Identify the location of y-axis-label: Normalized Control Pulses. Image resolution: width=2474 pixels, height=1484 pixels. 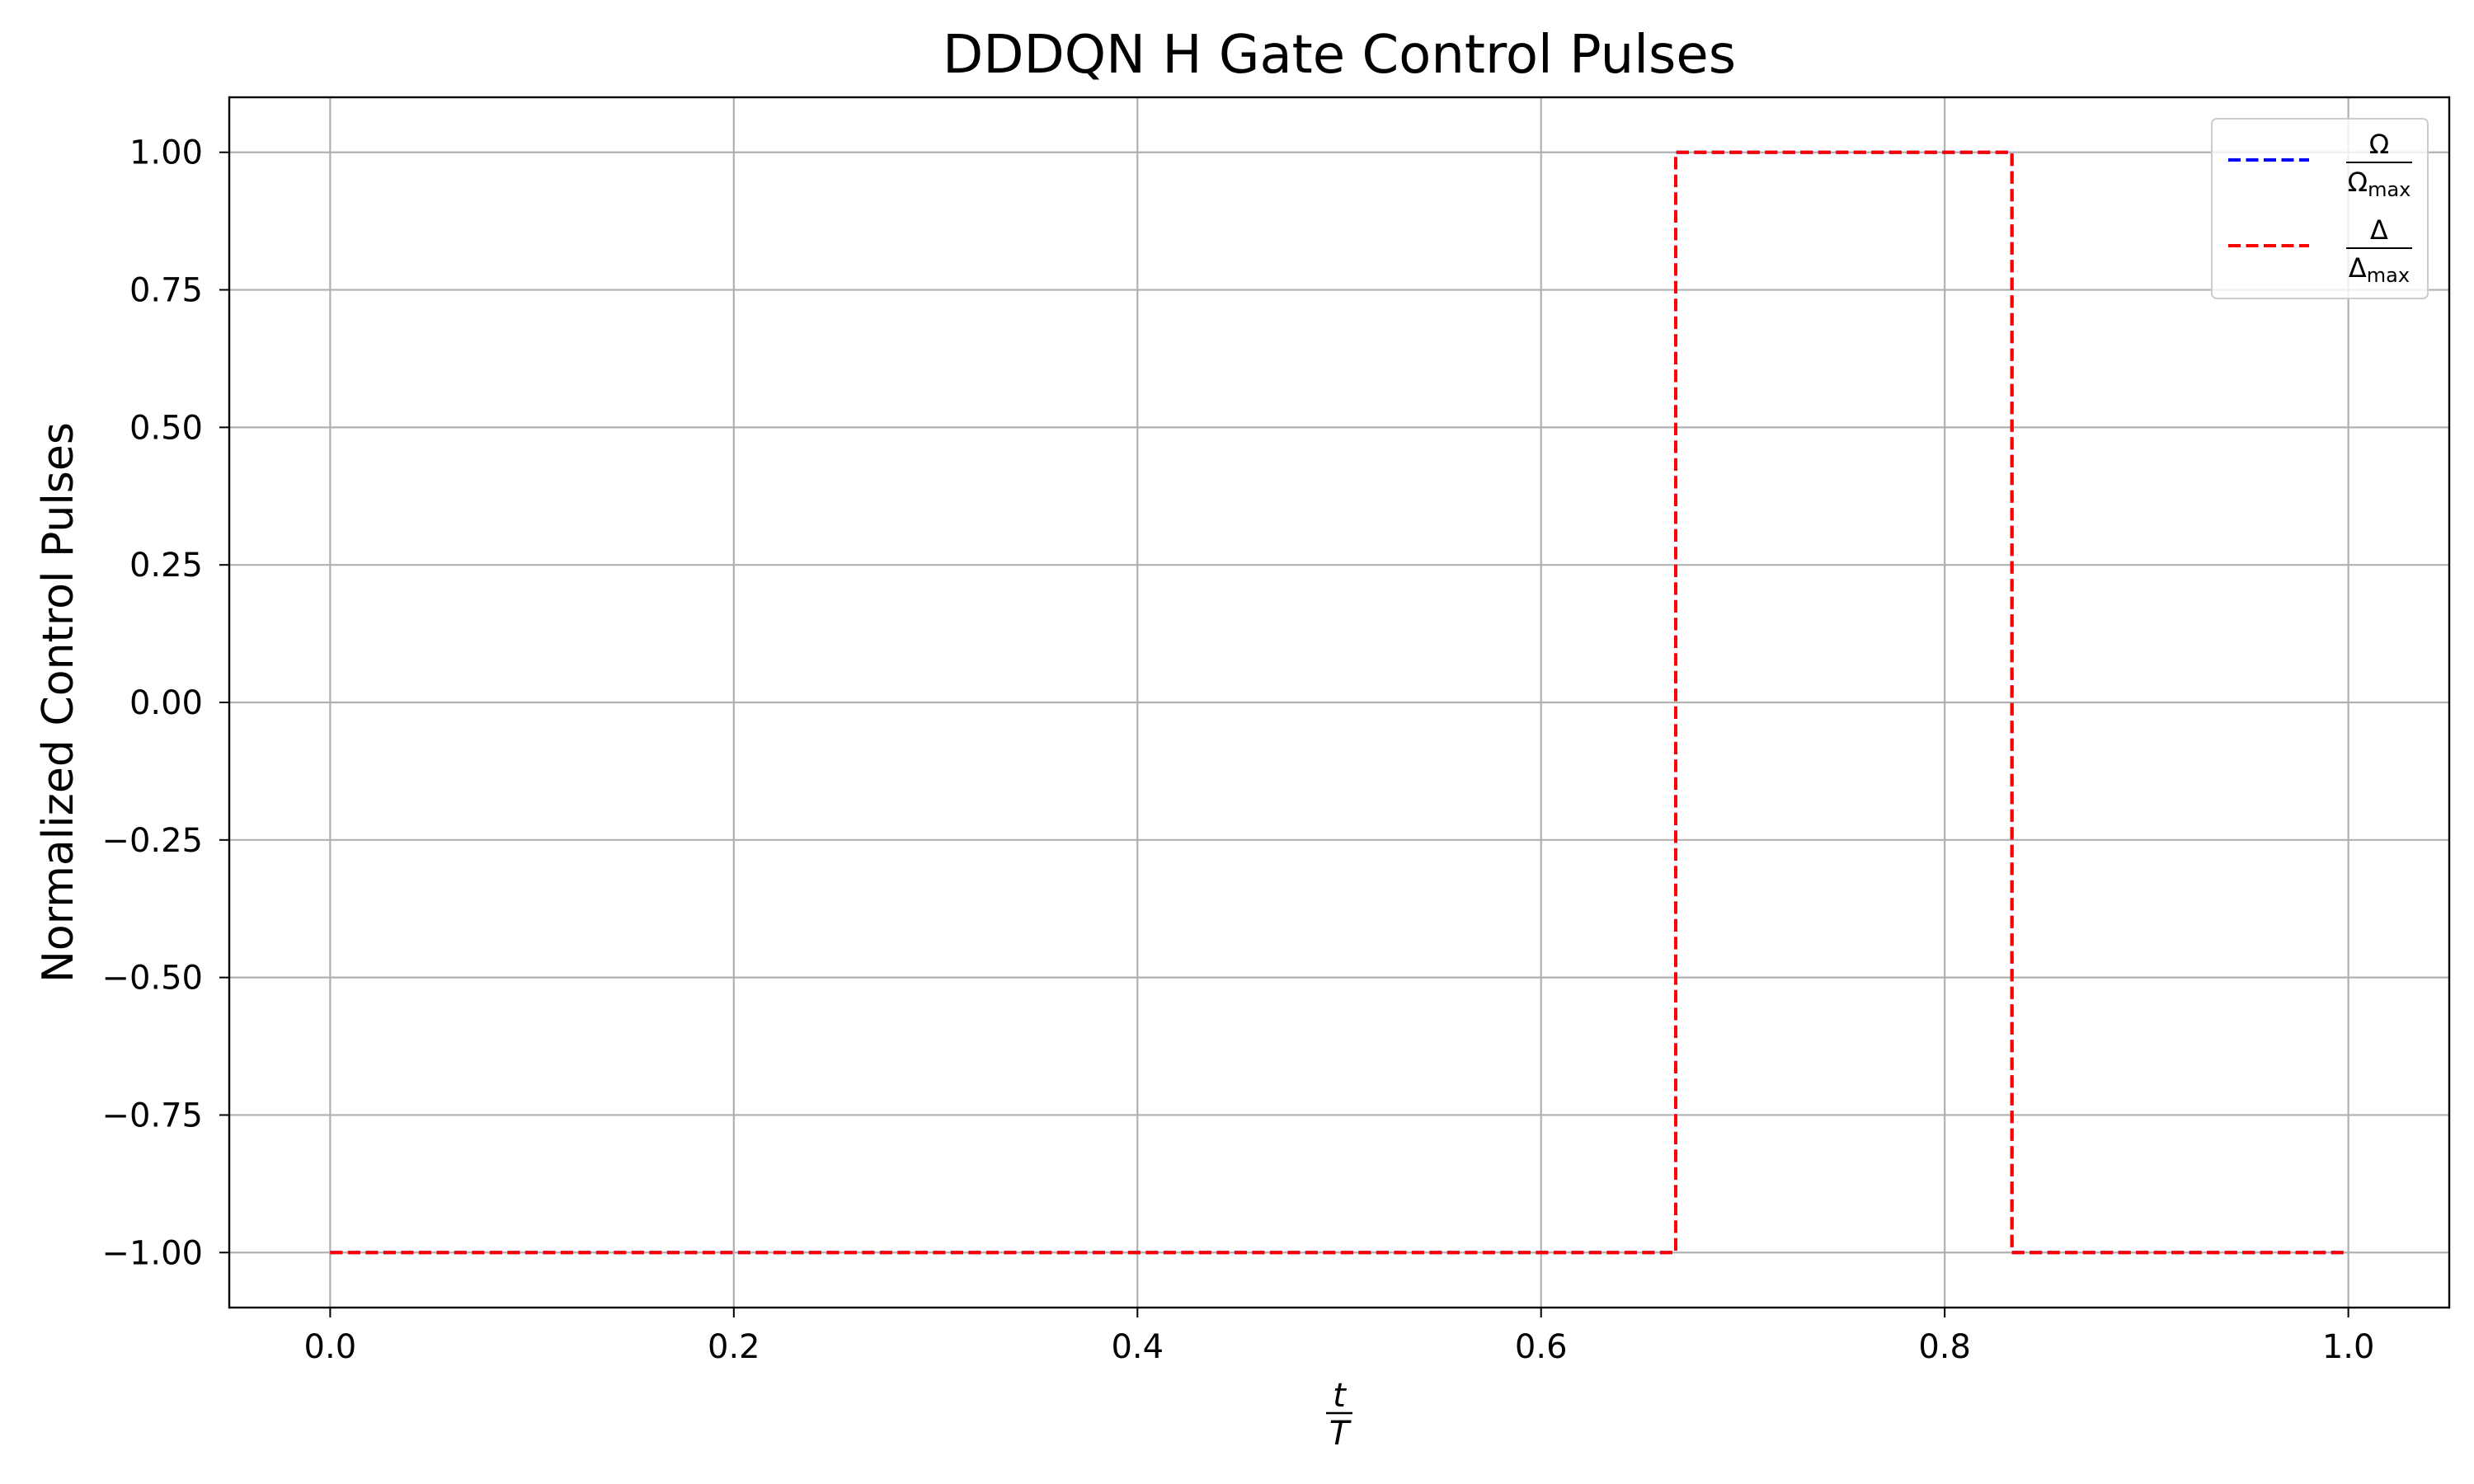
(58, 702).